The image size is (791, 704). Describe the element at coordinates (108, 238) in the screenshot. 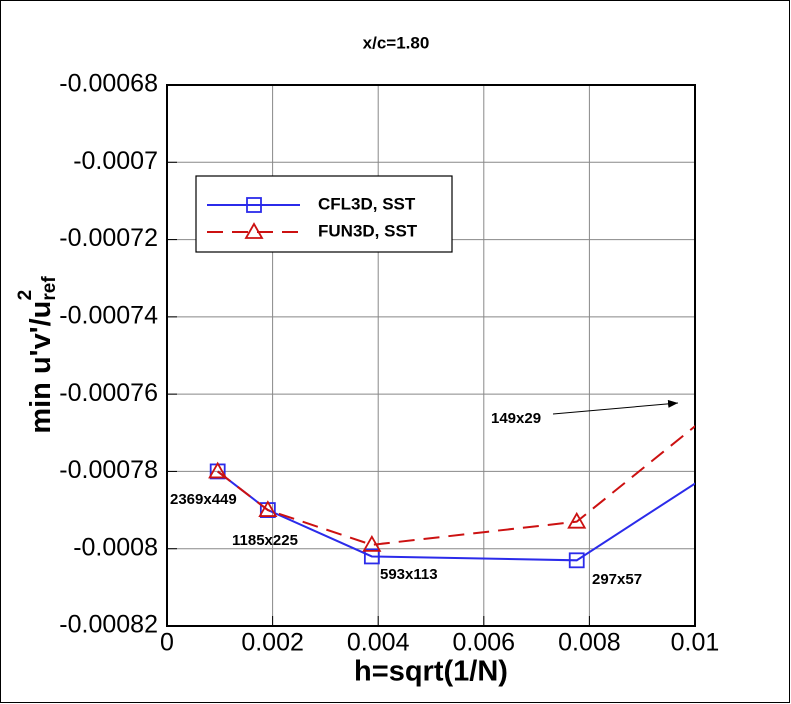

I see `y-tick-label: -0.00072` at that location.